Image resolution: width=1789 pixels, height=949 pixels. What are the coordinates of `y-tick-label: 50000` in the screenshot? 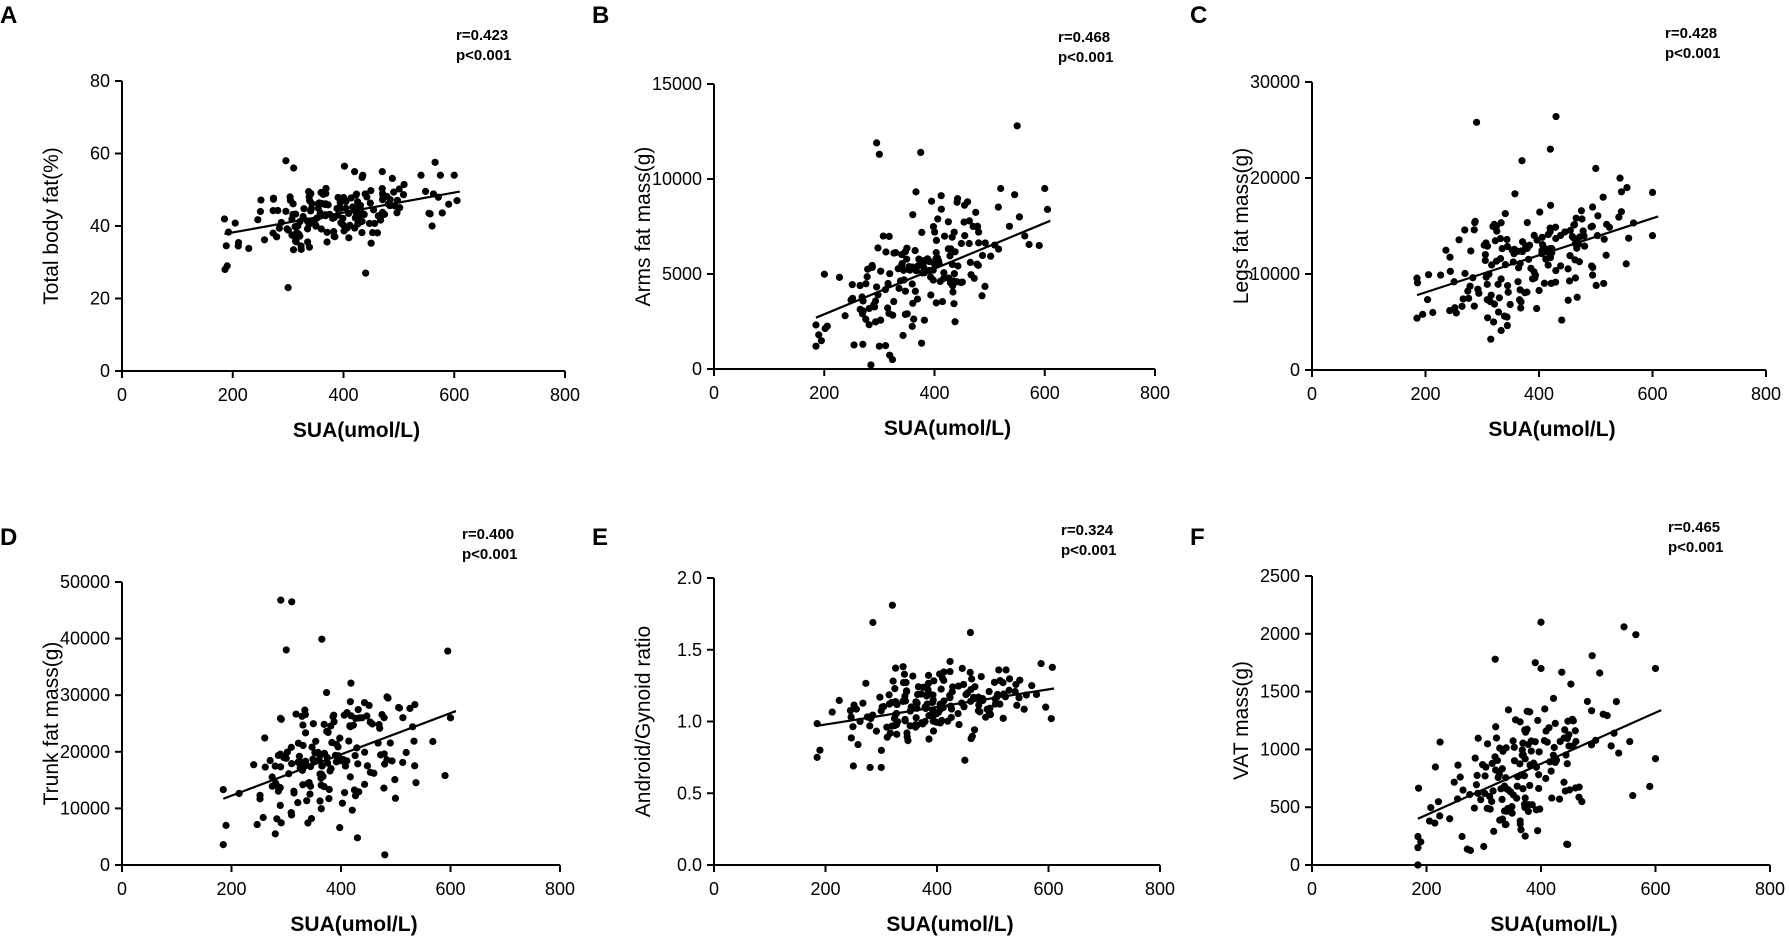 It's located at (85, 582).